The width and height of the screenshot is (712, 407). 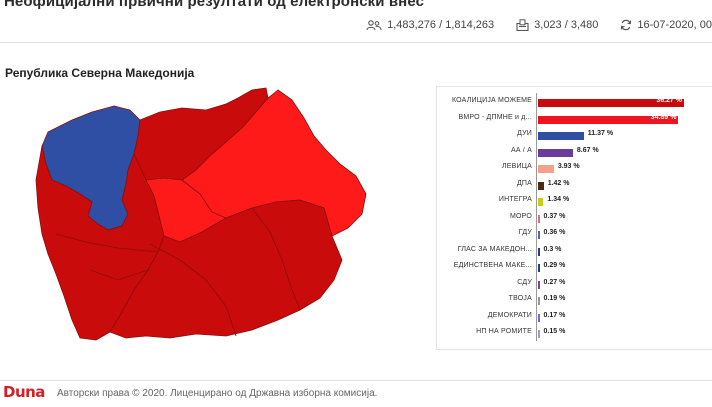 What do you see at coordinates (524, 133) in the screenshot?
I see `party-label: ДУИ` at bounding box center [524, 133].